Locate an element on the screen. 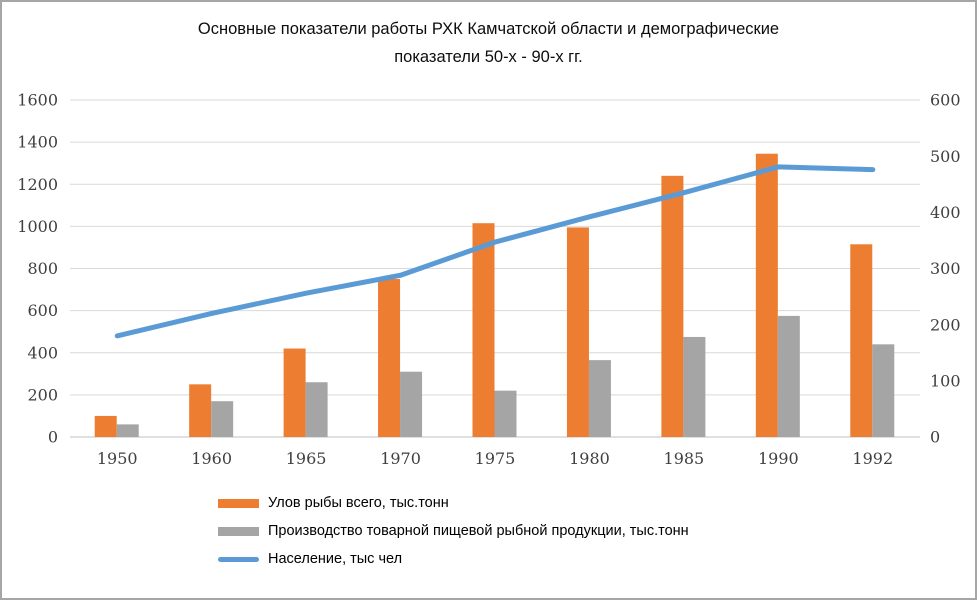  right-axis-tick-label: 400 is located at coordinates (945, 212).